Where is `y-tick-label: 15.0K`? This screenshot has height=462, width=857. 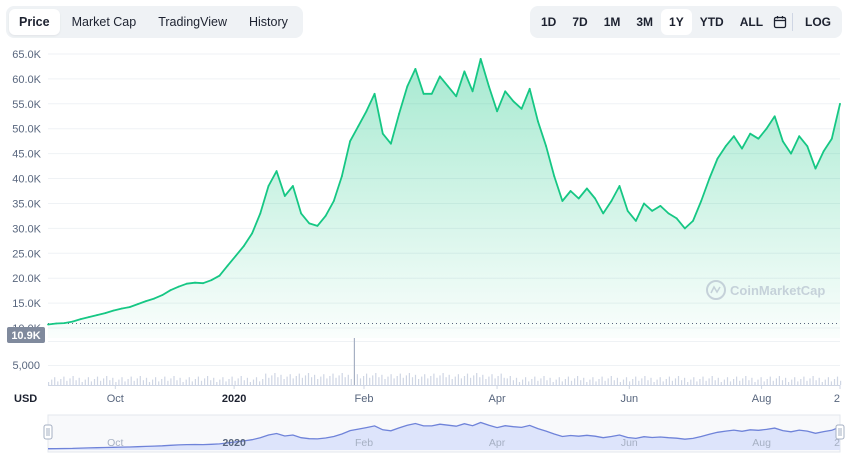
y-tick-label: 15.0K is located at coordinates (26, 304).